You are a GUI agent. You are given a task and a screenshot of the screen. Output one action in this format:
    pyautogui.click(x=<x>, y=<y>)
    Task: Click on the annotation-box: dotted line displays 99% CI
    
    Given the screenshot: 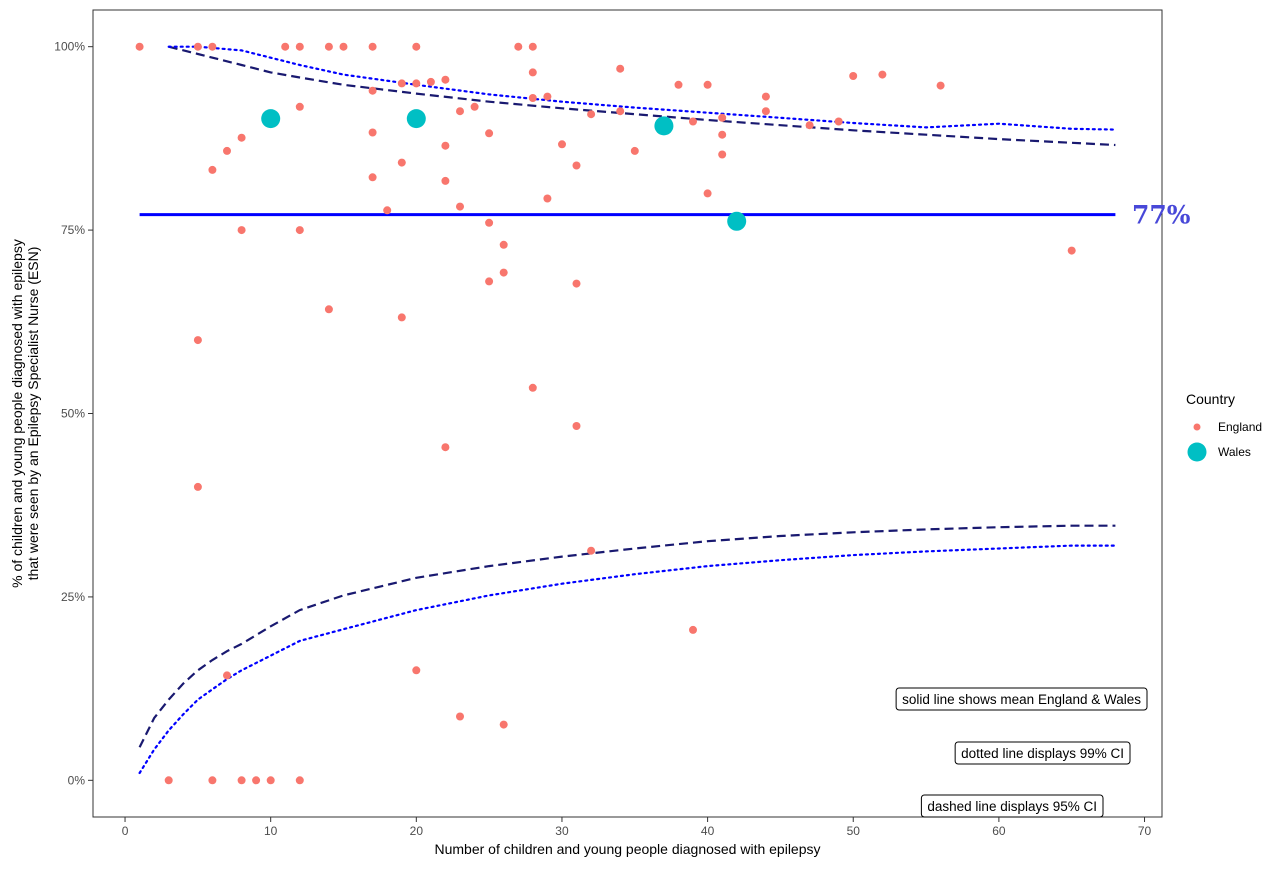 What is the action you would take?
    pyautogui.click(x=1042, y=753)
    